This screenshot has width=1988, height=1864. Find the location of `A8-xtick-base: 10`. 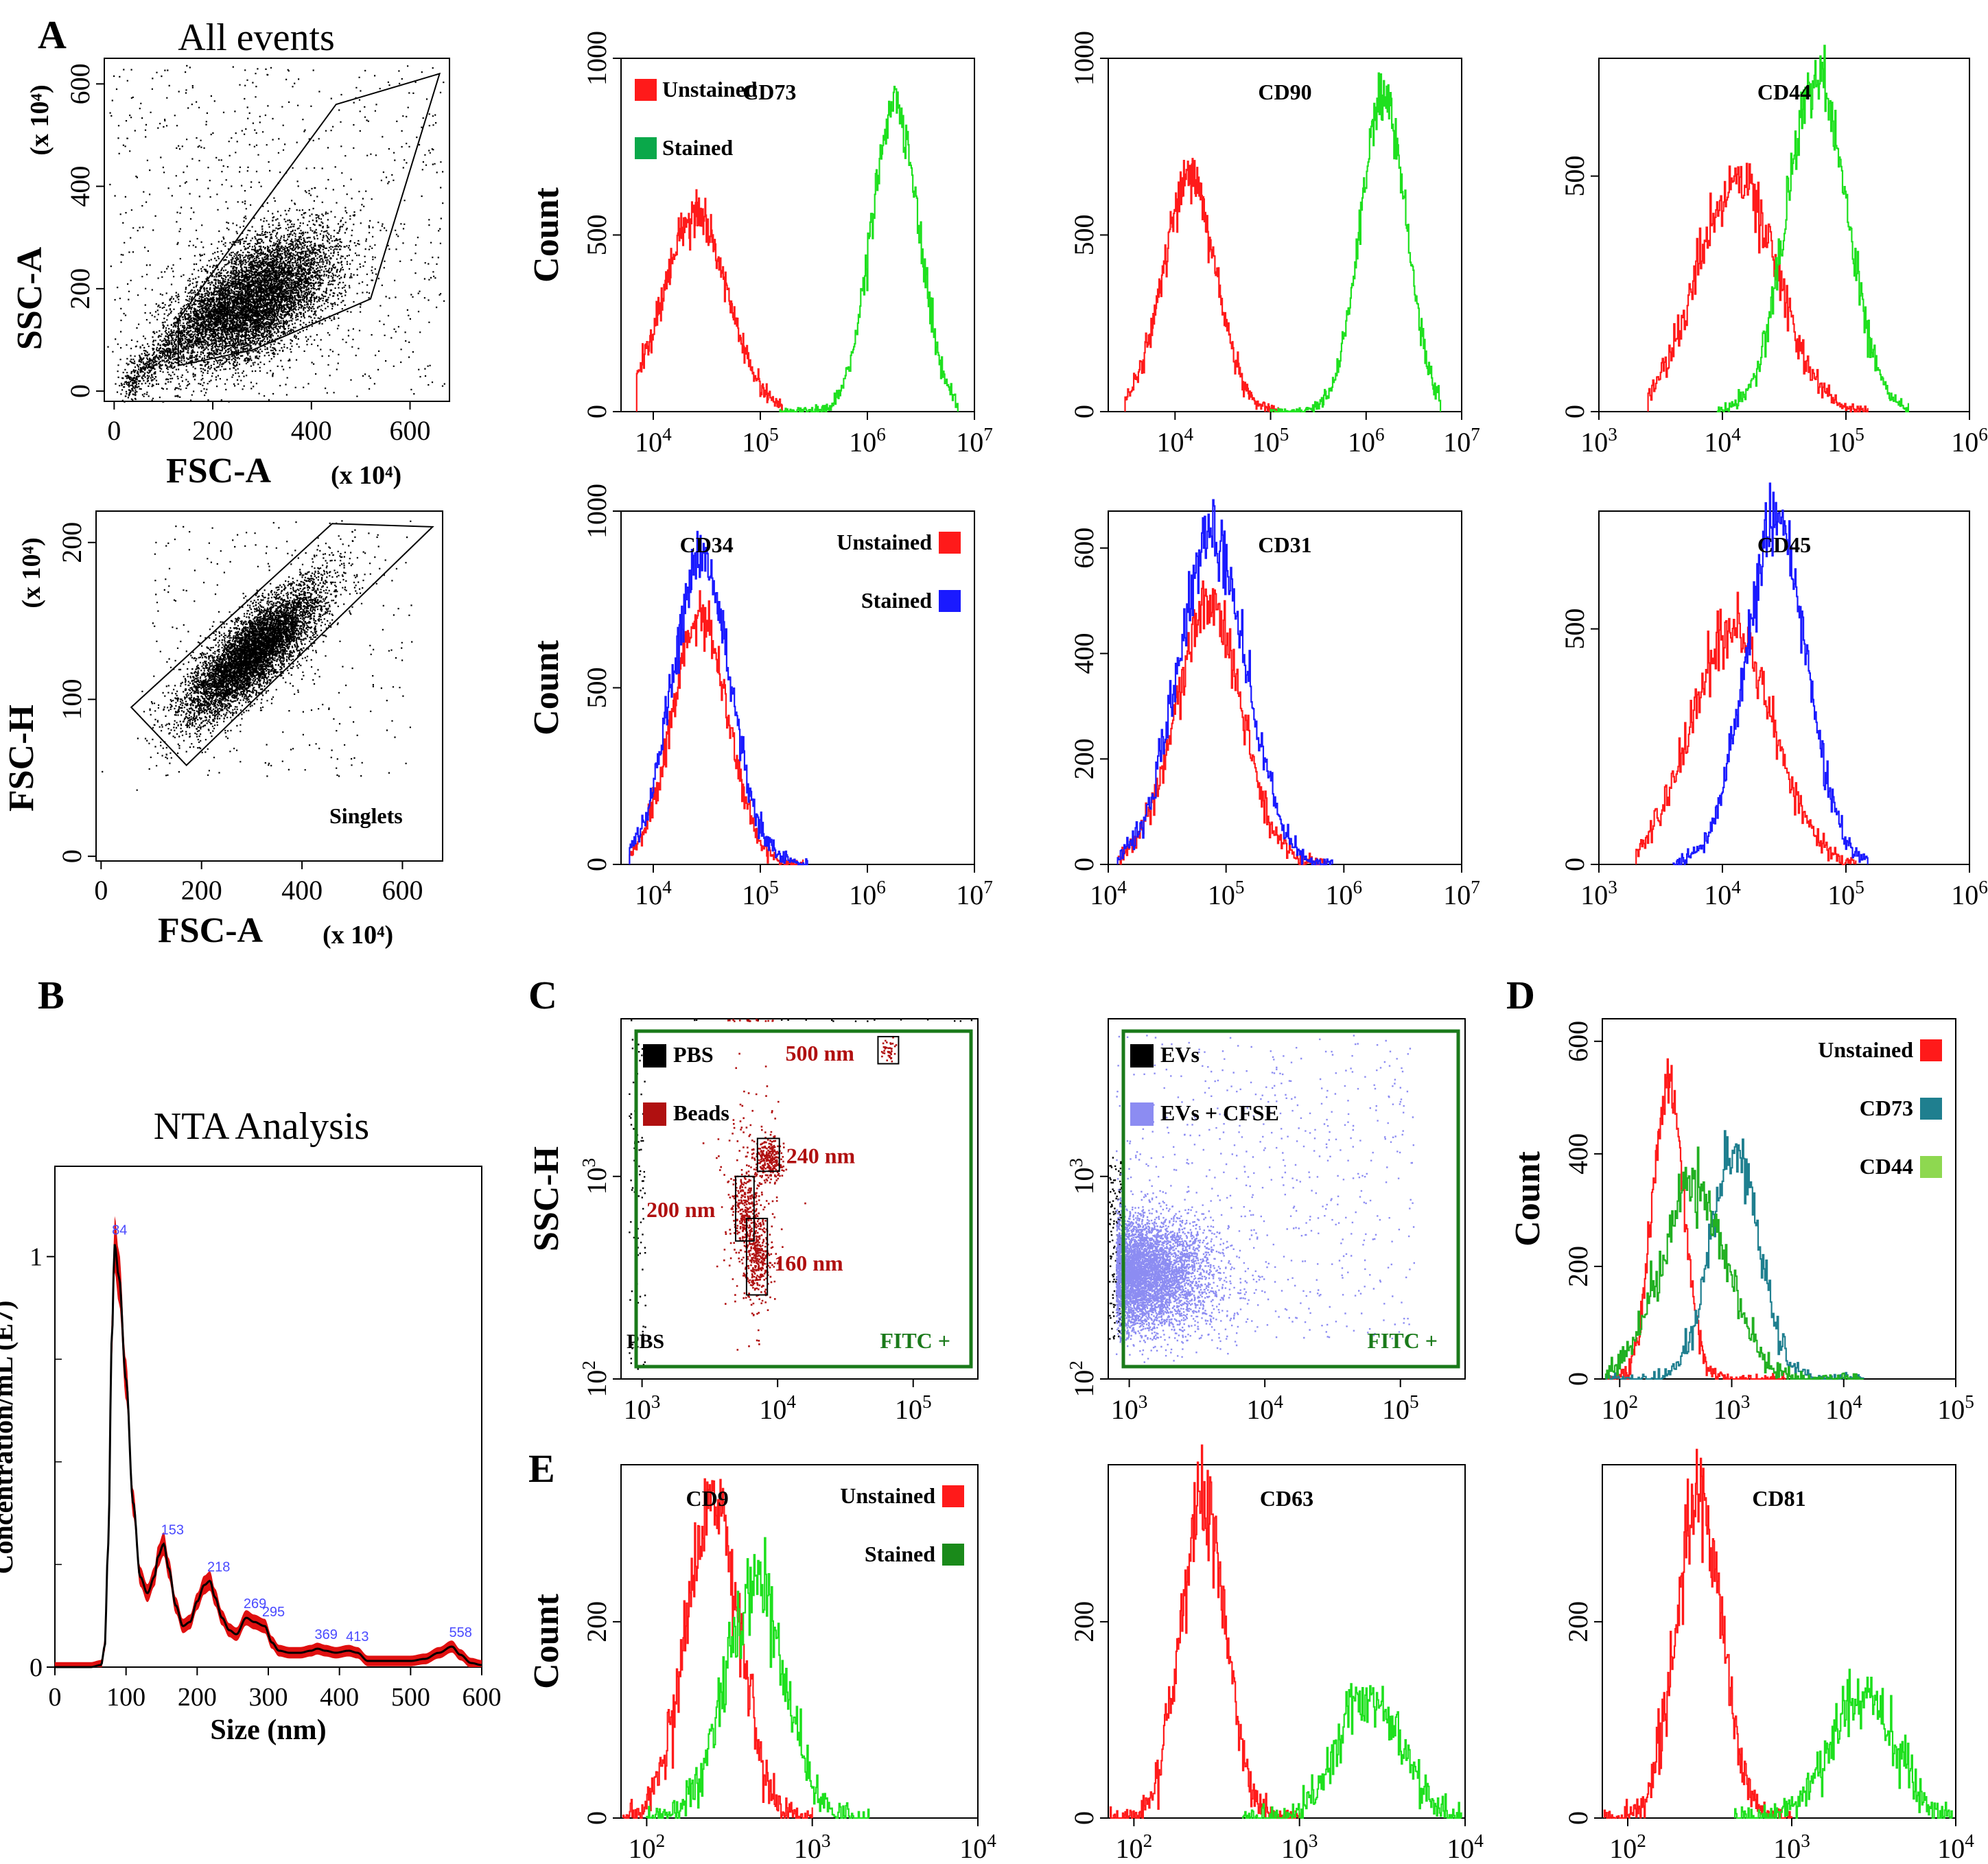

A8-xtick-base: 10 is located at coordinates (1717, 895).